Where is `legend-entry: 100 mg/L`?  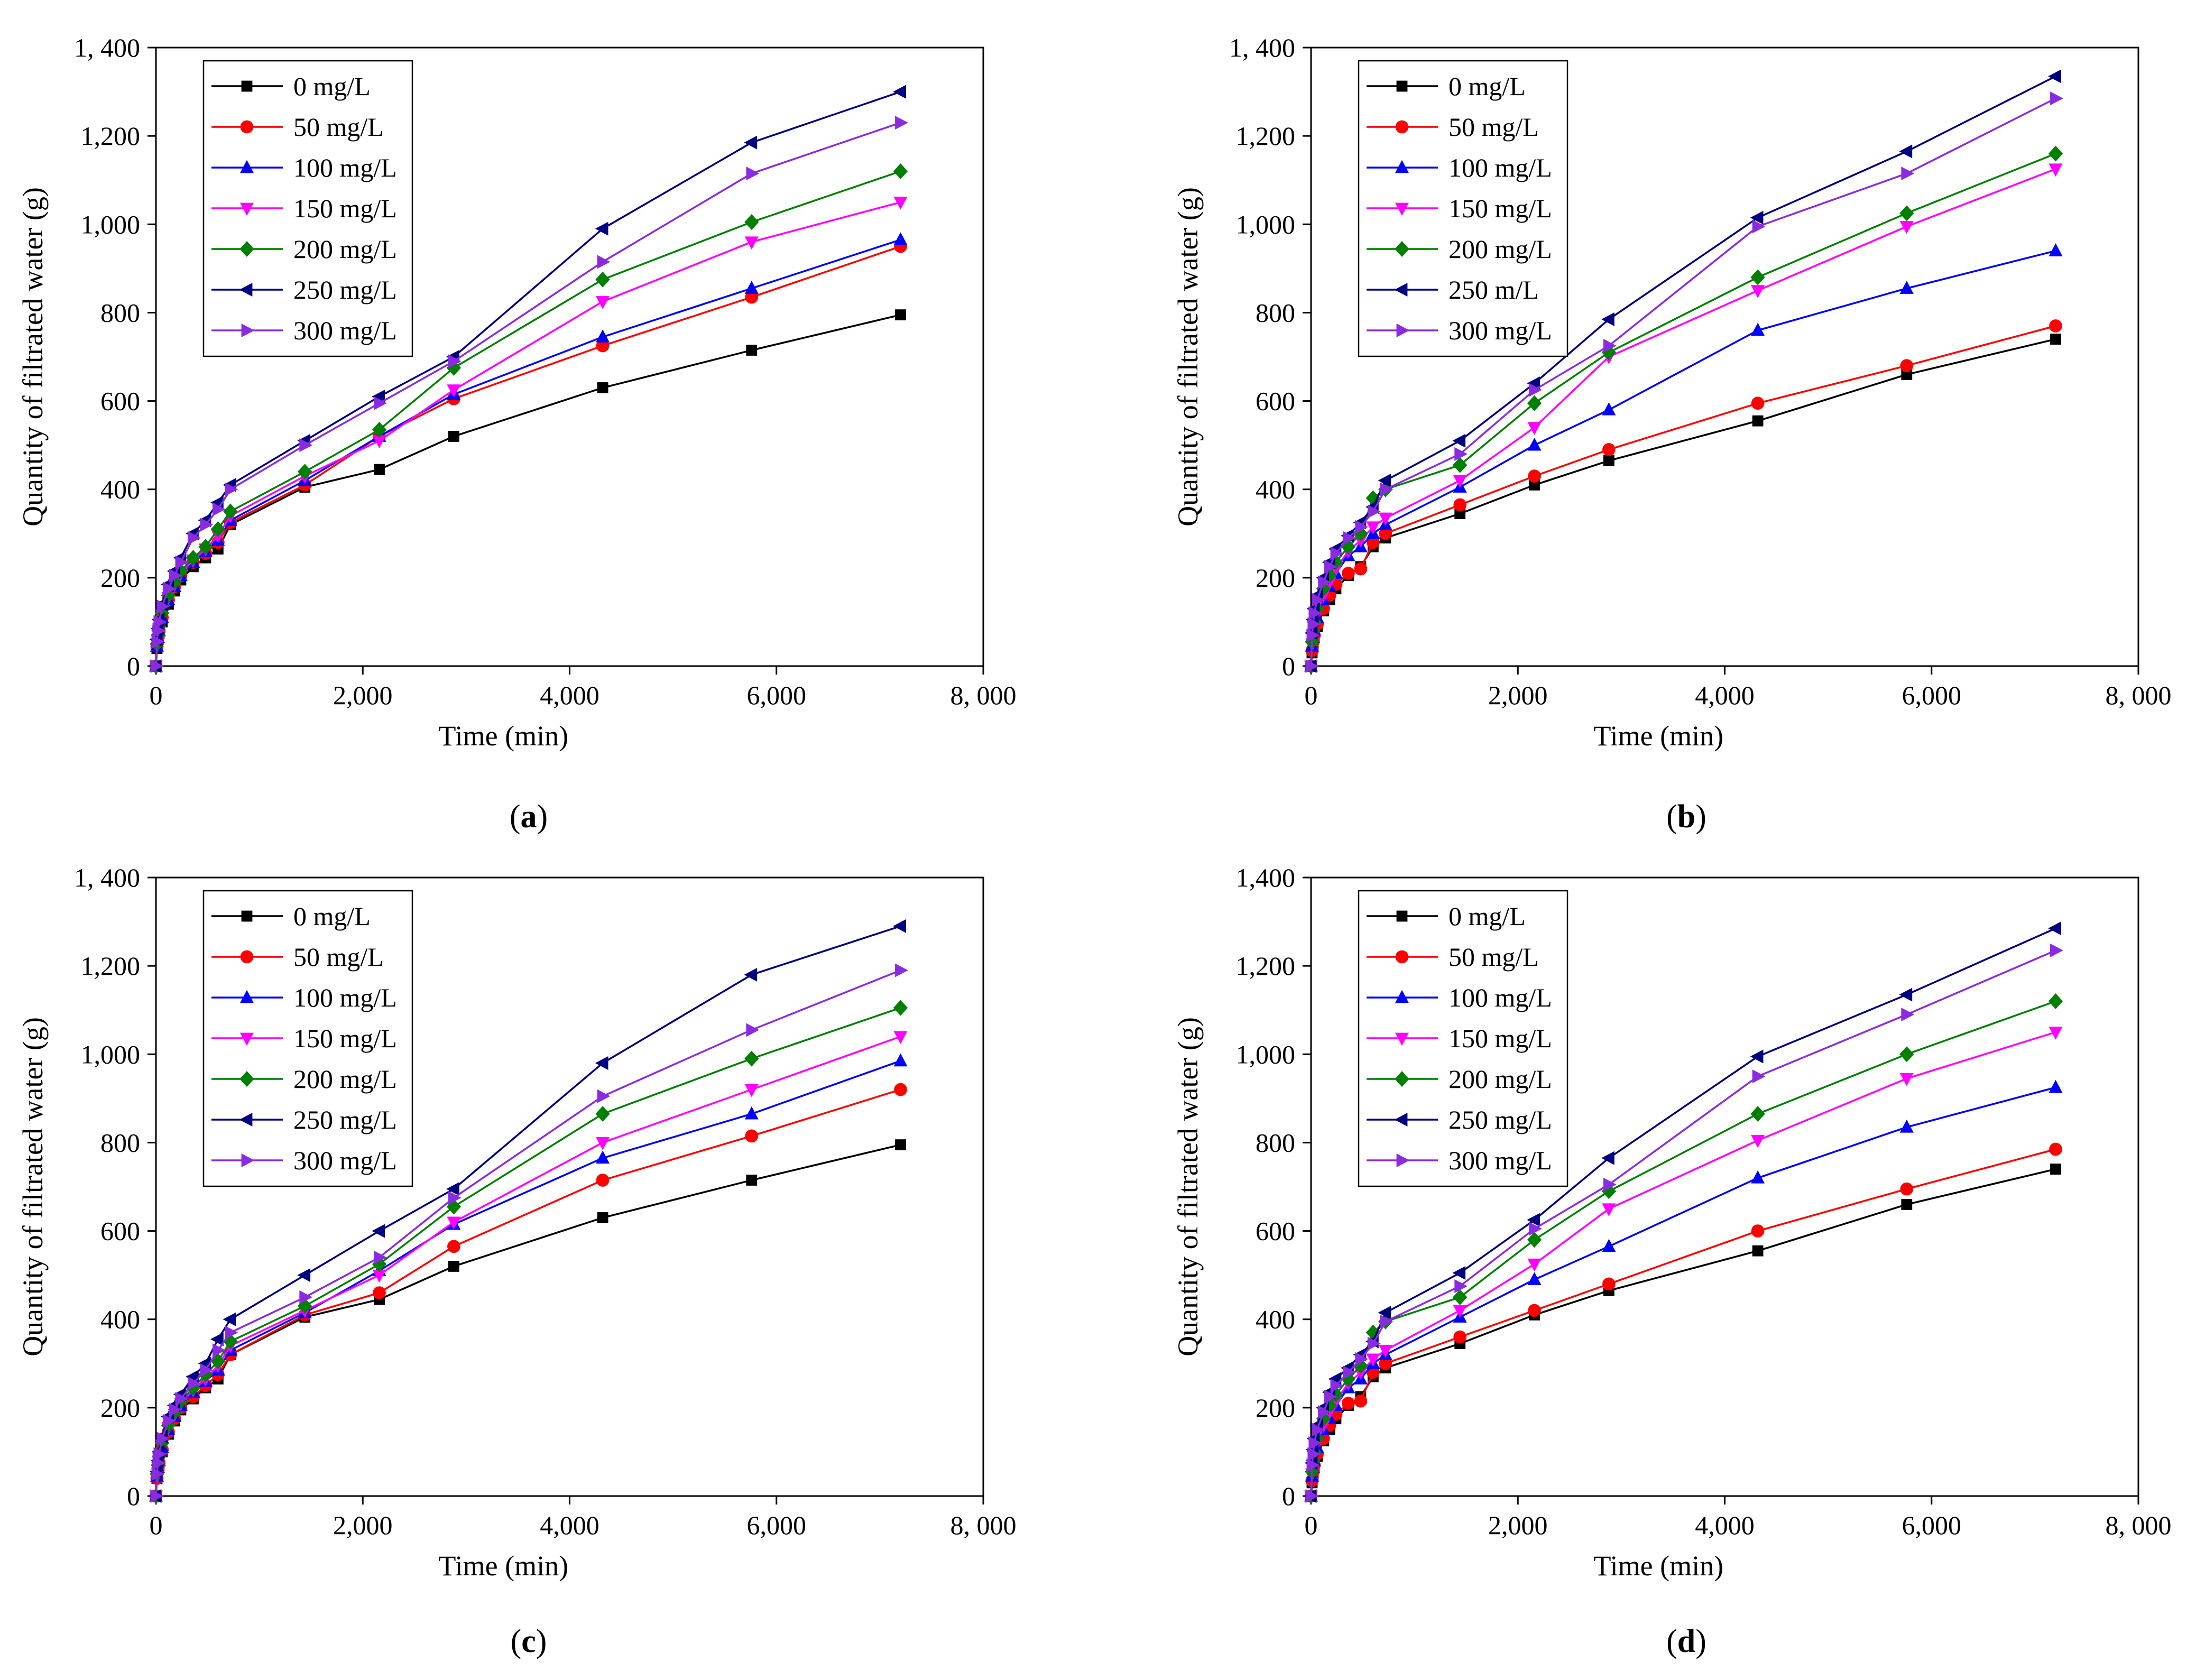 legend-entry: 100 mg/L is located at coordinates (304, 997).